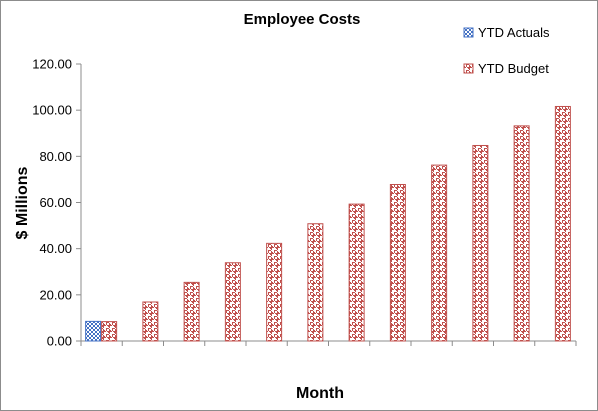 The width and height of the screenshot is (598, 411). I want to click on y-tick-label: 20.00, so click(55, 294).